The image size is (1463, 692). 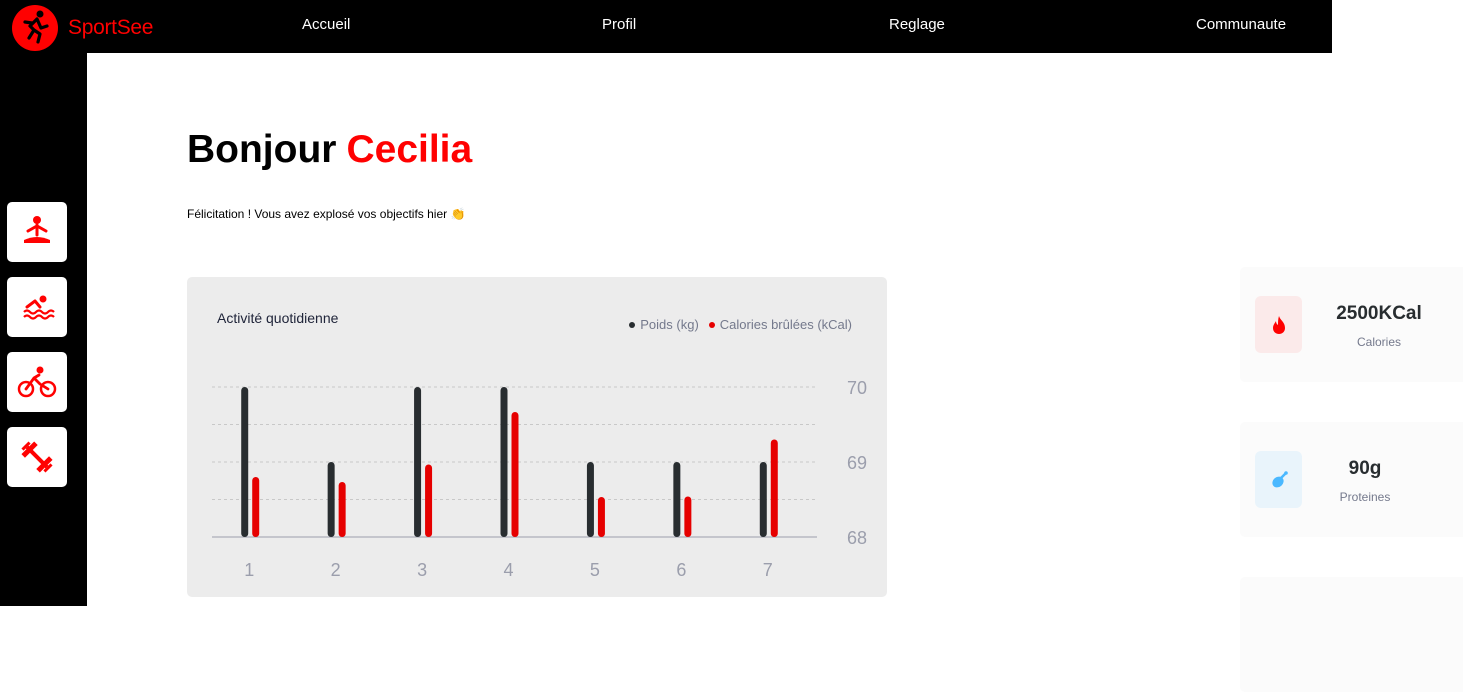 I want to click on chicken-icon, so click(x=1279, y=478).